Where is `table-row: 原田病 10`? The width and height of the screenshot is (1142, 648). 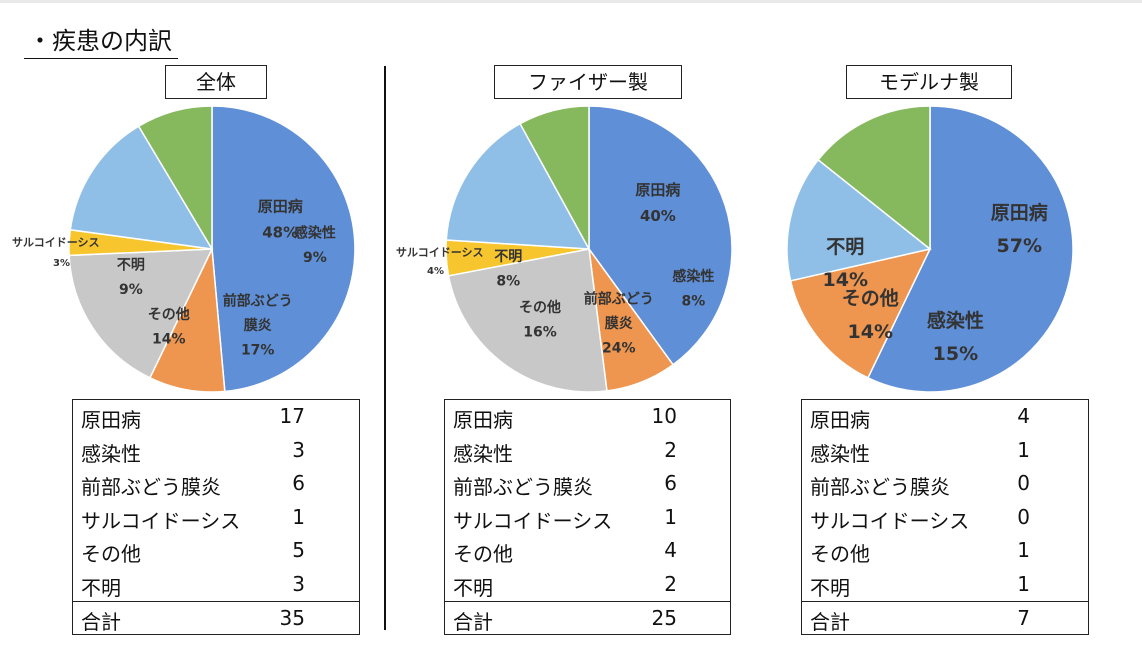
table-row: 原田病 10 is located at coordinates (587, 417).